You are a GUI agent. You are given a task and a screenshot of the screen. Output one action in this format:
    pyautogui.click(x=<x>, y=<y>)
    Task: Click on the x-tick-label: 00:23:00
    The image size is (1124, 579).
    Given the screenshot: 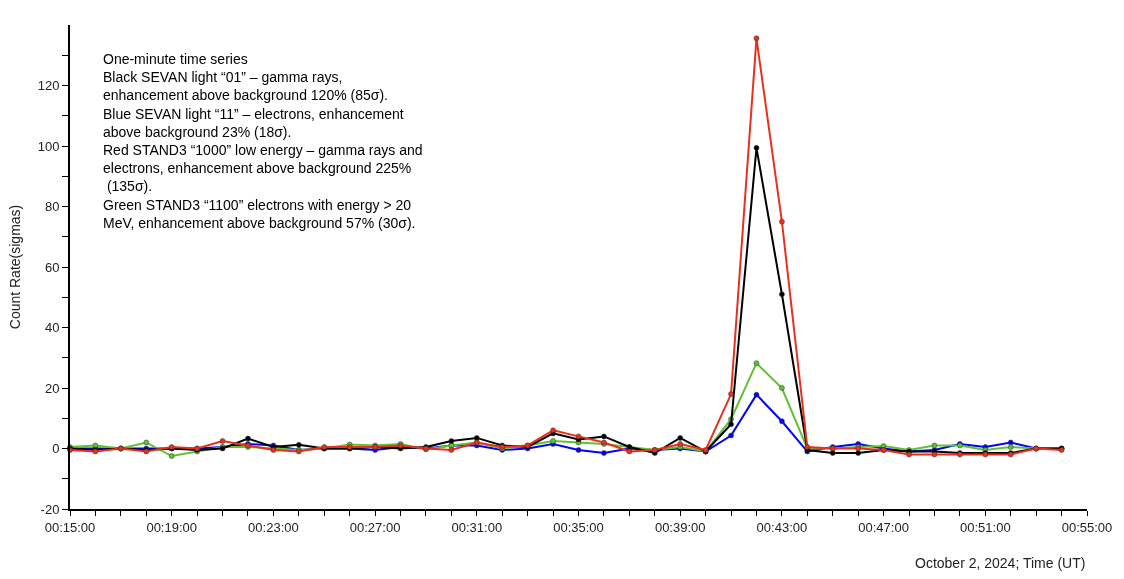 What is the action you would take?
    pyautogui.click(x=273, y=527)
    